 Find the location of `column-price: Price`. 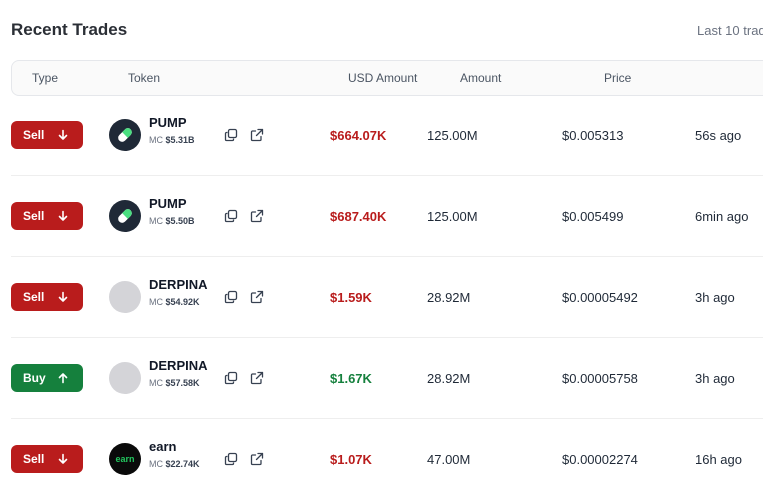

column-price: Price is located at coordinates (618, 78).